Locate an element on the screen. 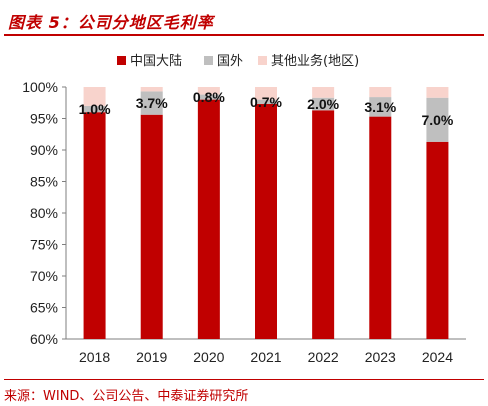  x-tick-label: 2019 is located at coordinates (151, 357).